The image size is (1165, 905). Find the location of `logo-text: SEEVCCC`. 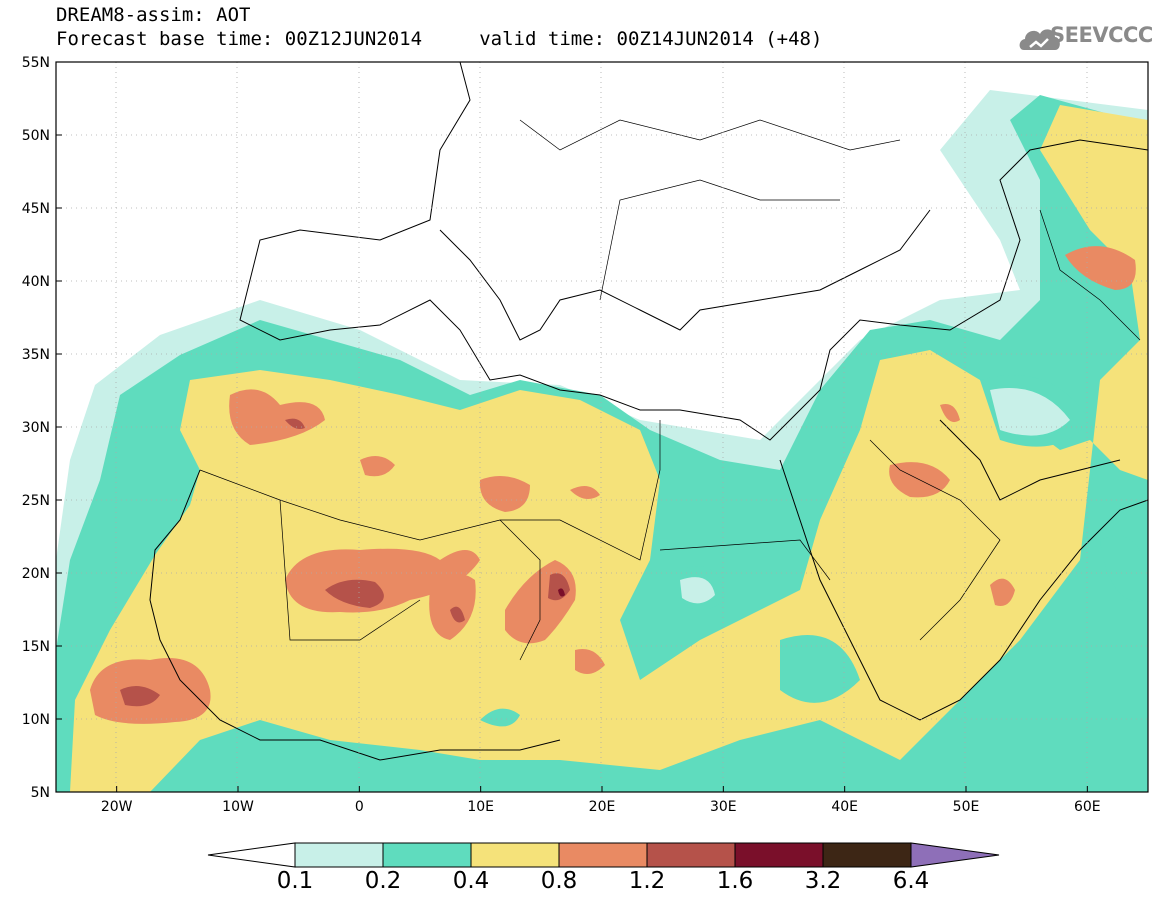

logo-text: SEEVCCC is located at coordinates (1101, 35).